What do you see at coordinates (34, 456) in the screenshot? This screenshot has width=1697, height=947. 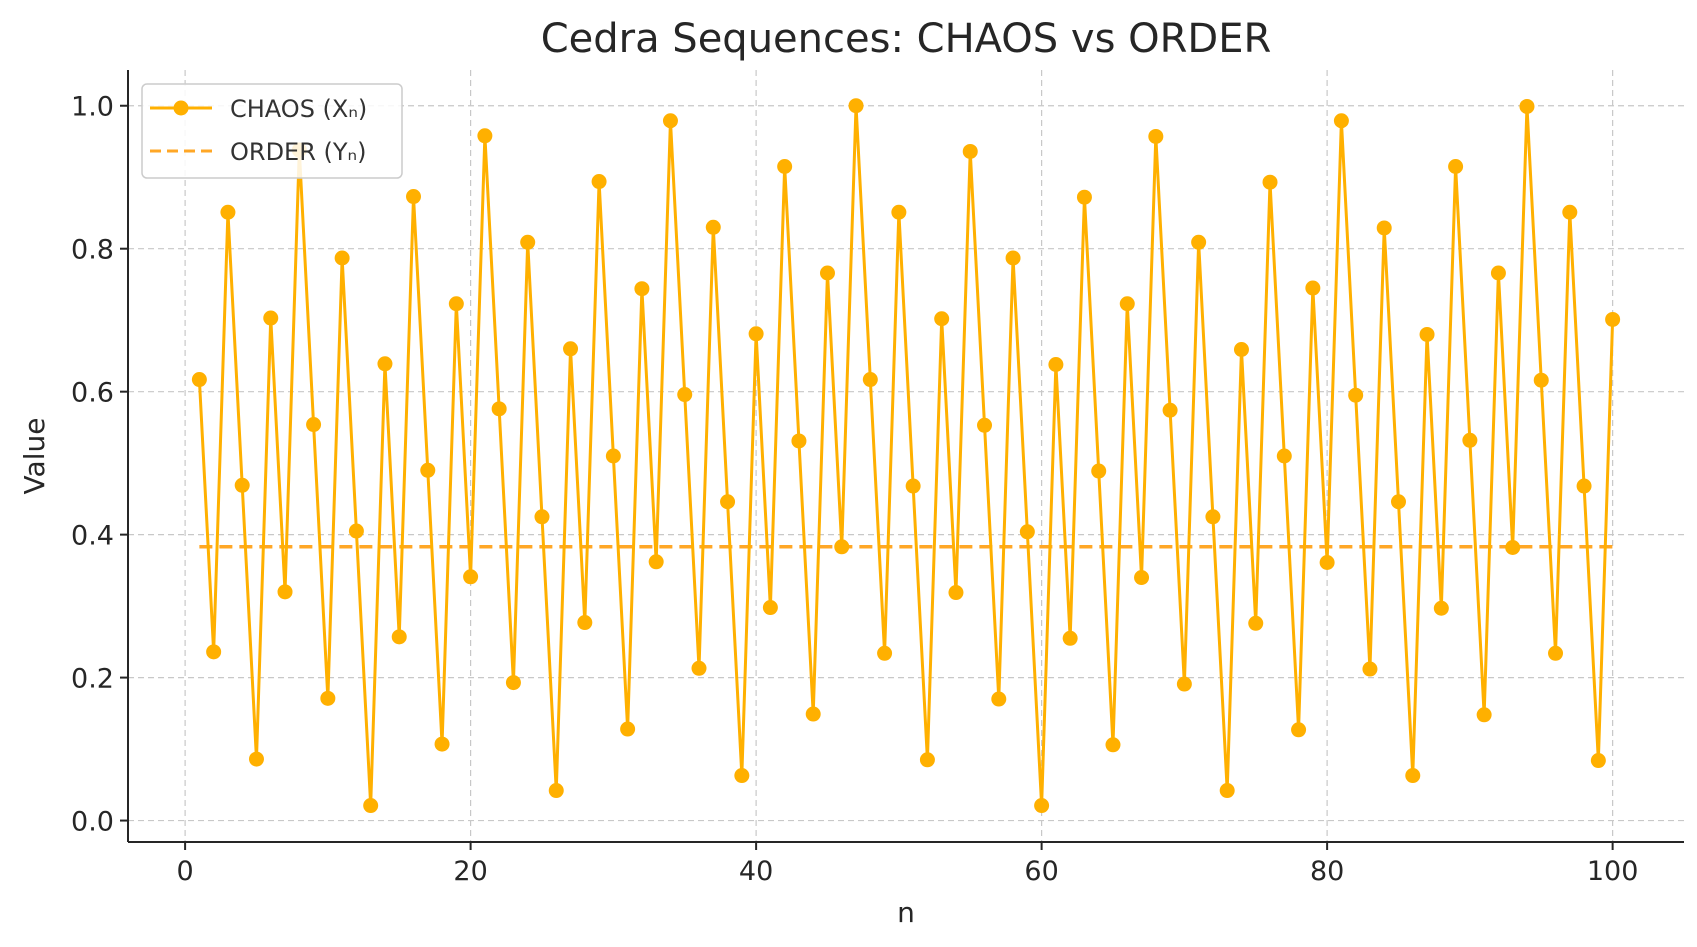 I see `y-axis-label: Value` at bounding box center [34, 456].